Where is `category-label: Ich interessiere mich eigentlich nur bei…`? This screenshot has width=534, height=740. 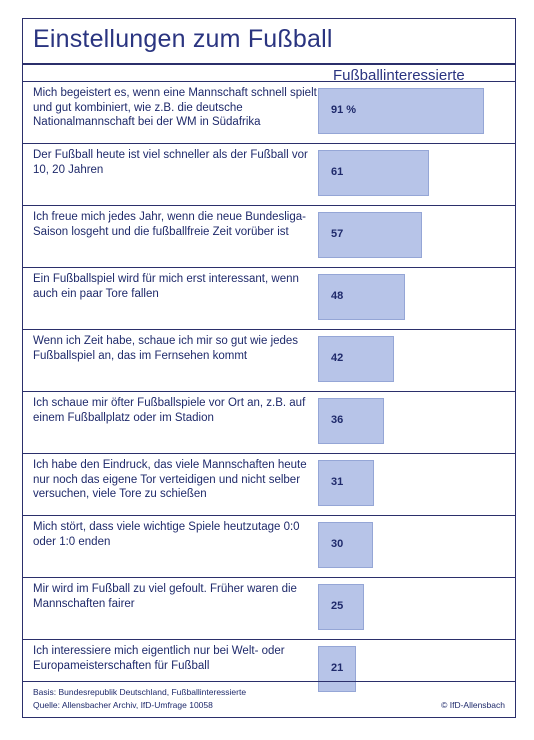 category-label: Ich interessiere mich eigentlich nur bei… is located at coordinates (159, 658).